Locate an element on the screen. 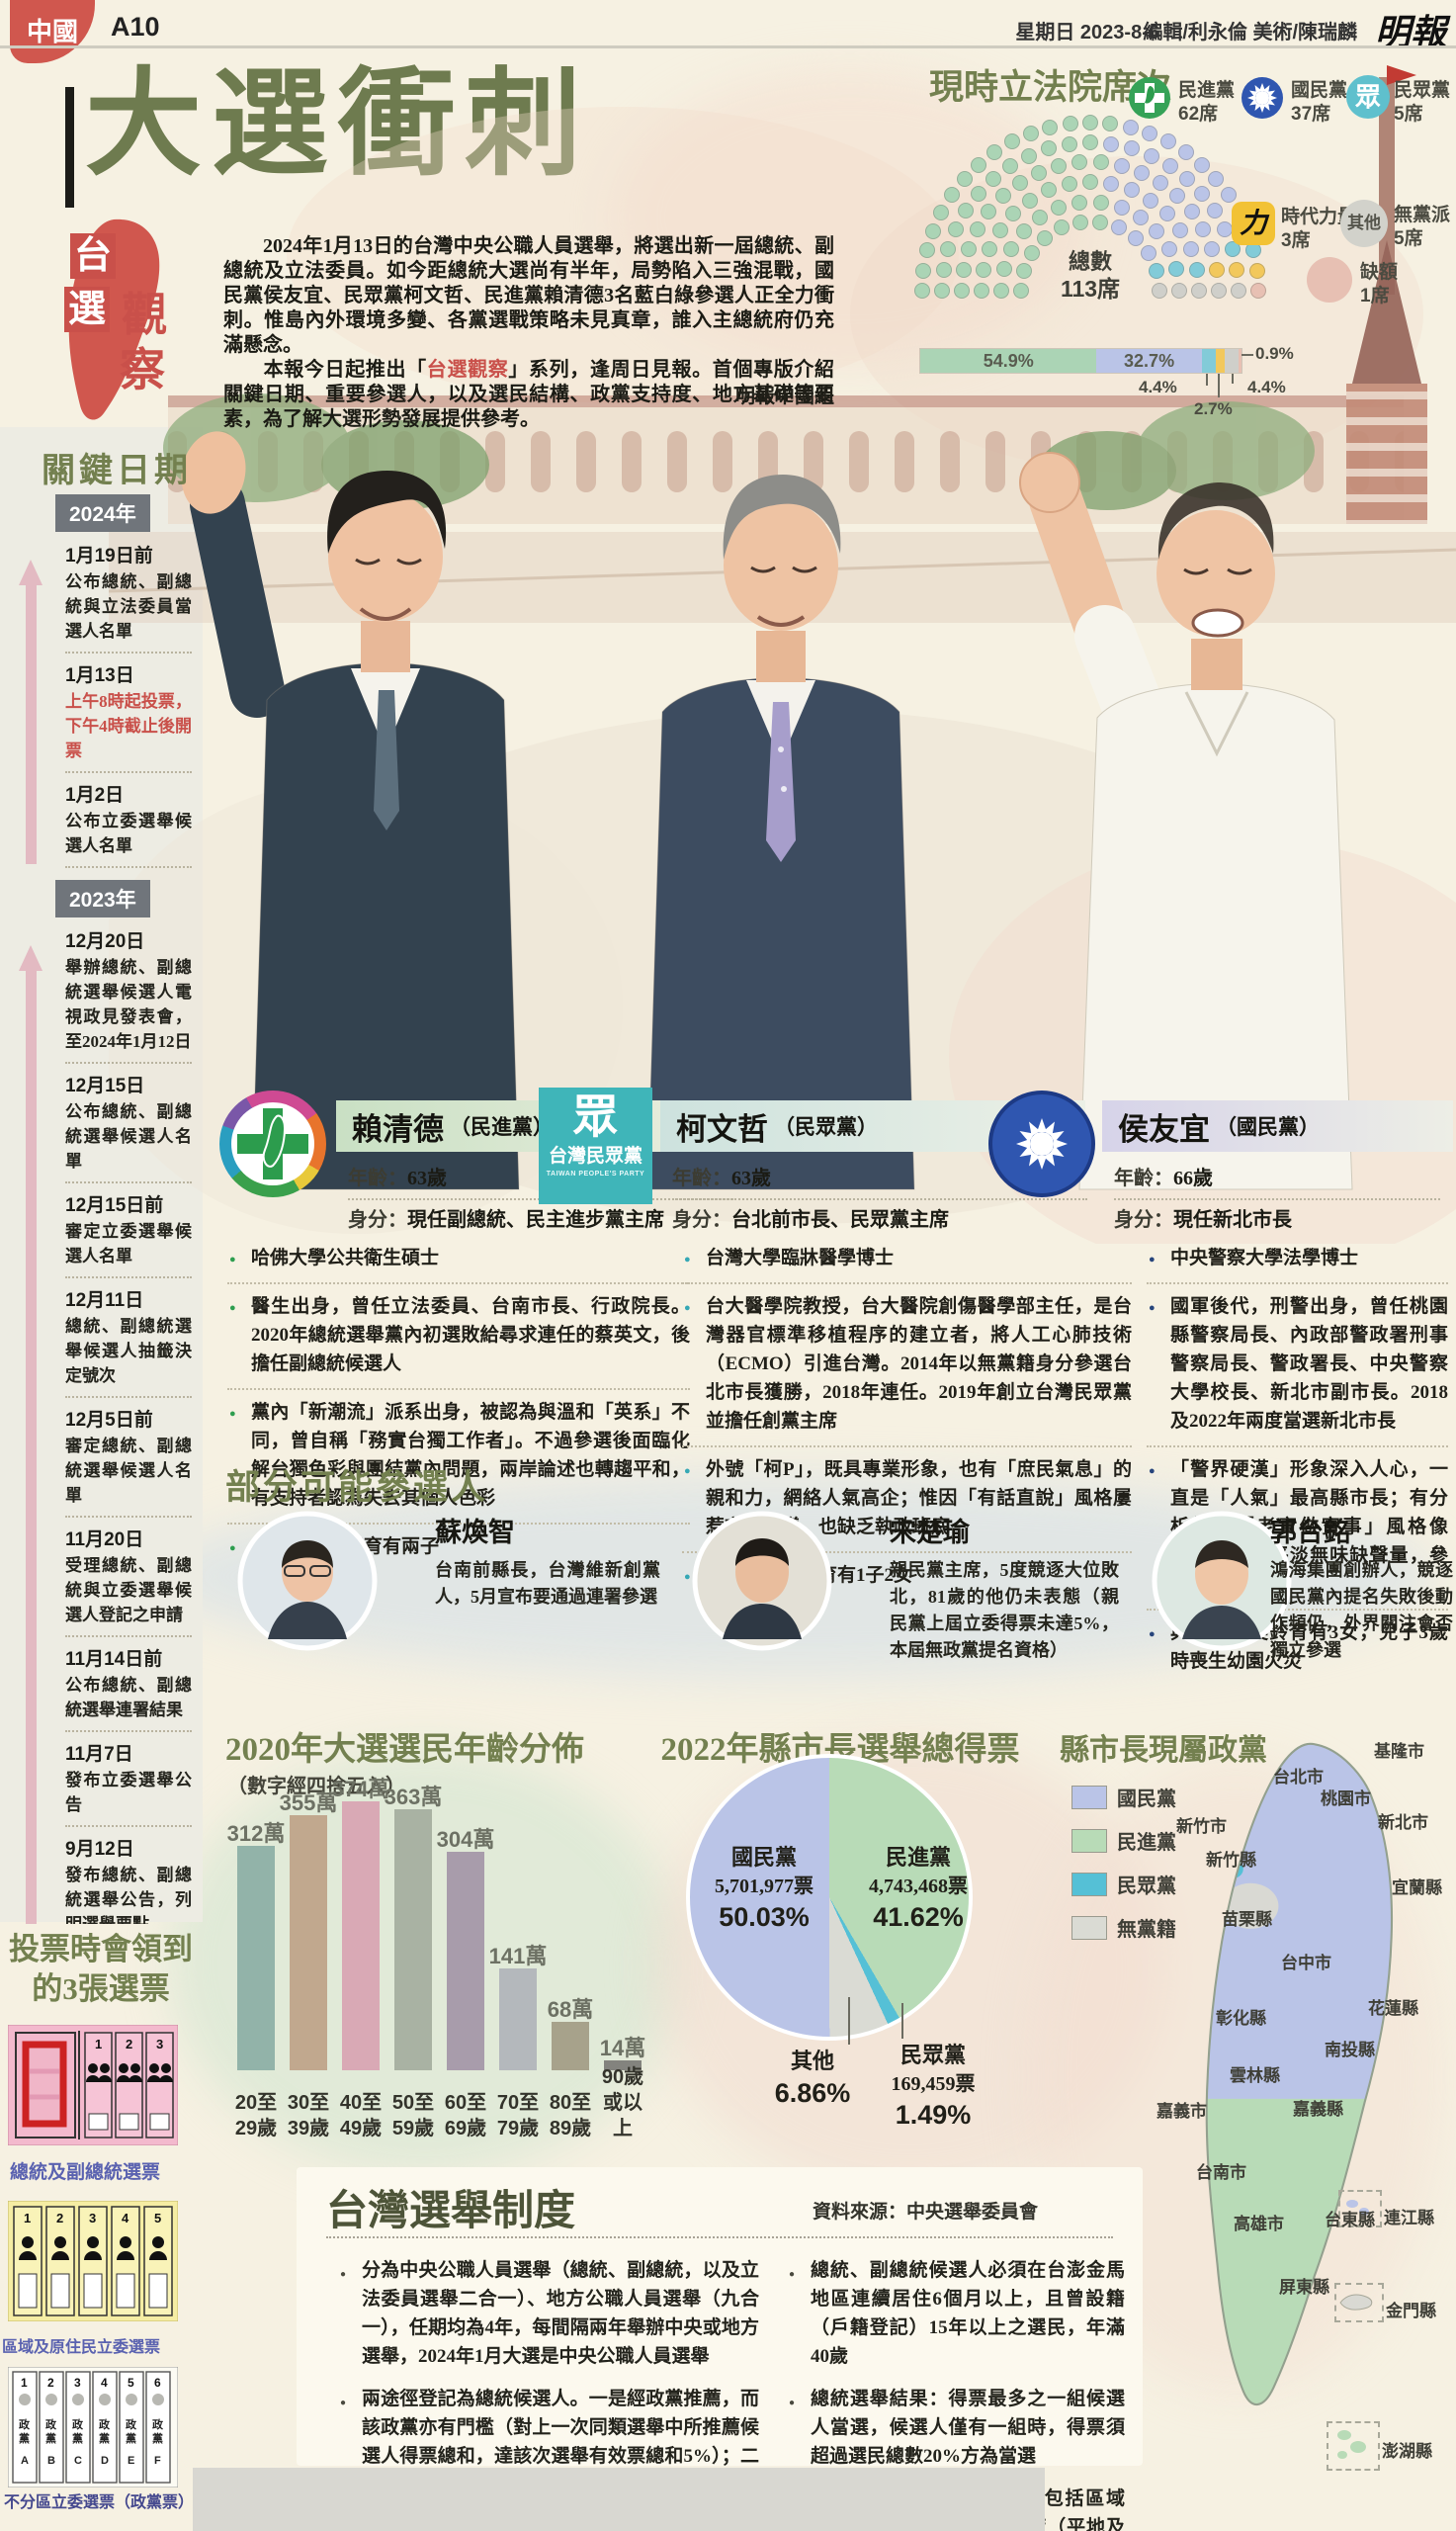 This screenshot has height=2531, width=1456. pie-label-kmt: 國民黨 5,701,977票 50.03% is located at coordinates (764, 1888).